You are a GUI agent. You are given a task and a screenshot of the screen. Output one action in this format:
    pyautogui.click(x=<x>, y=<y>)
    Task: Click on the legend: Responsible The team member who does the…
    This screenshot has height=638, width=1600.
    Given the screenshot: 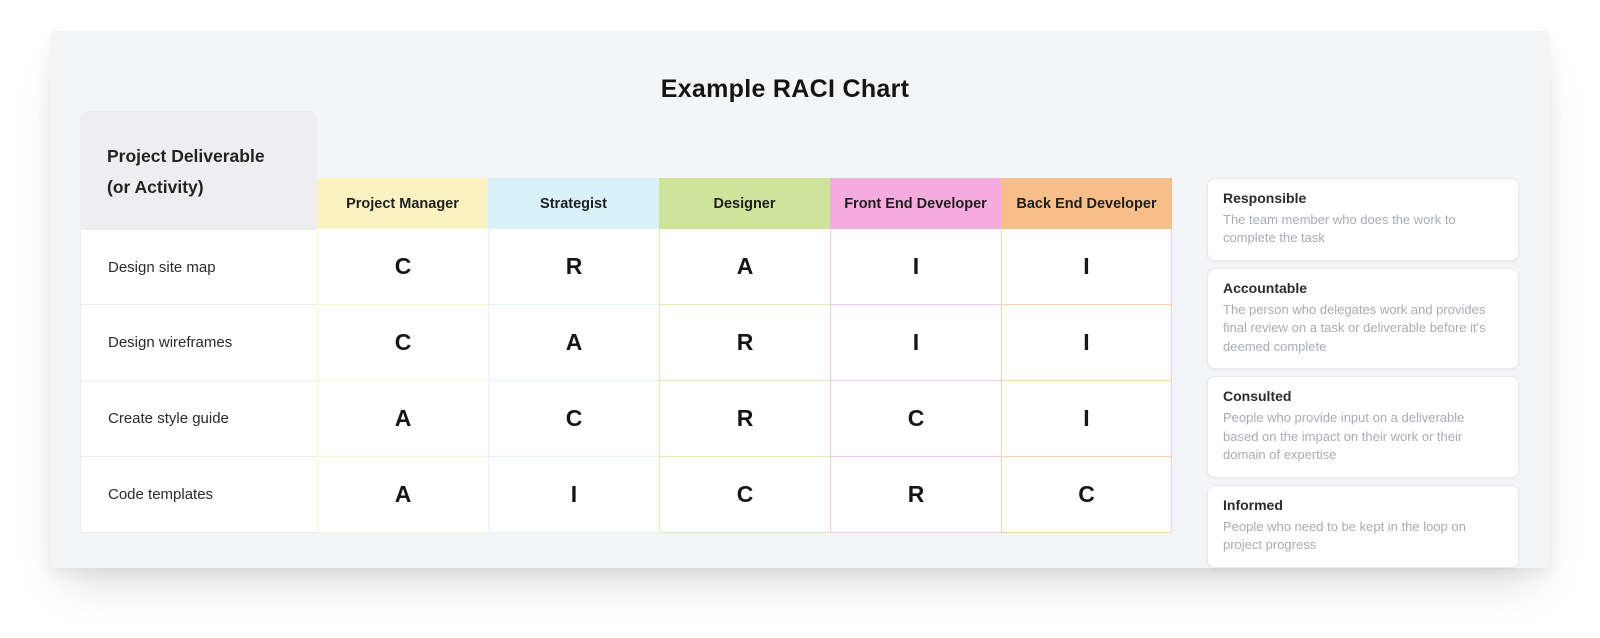 What is the action you would take?
    pyautogui.click(x=1363, y=373)
    